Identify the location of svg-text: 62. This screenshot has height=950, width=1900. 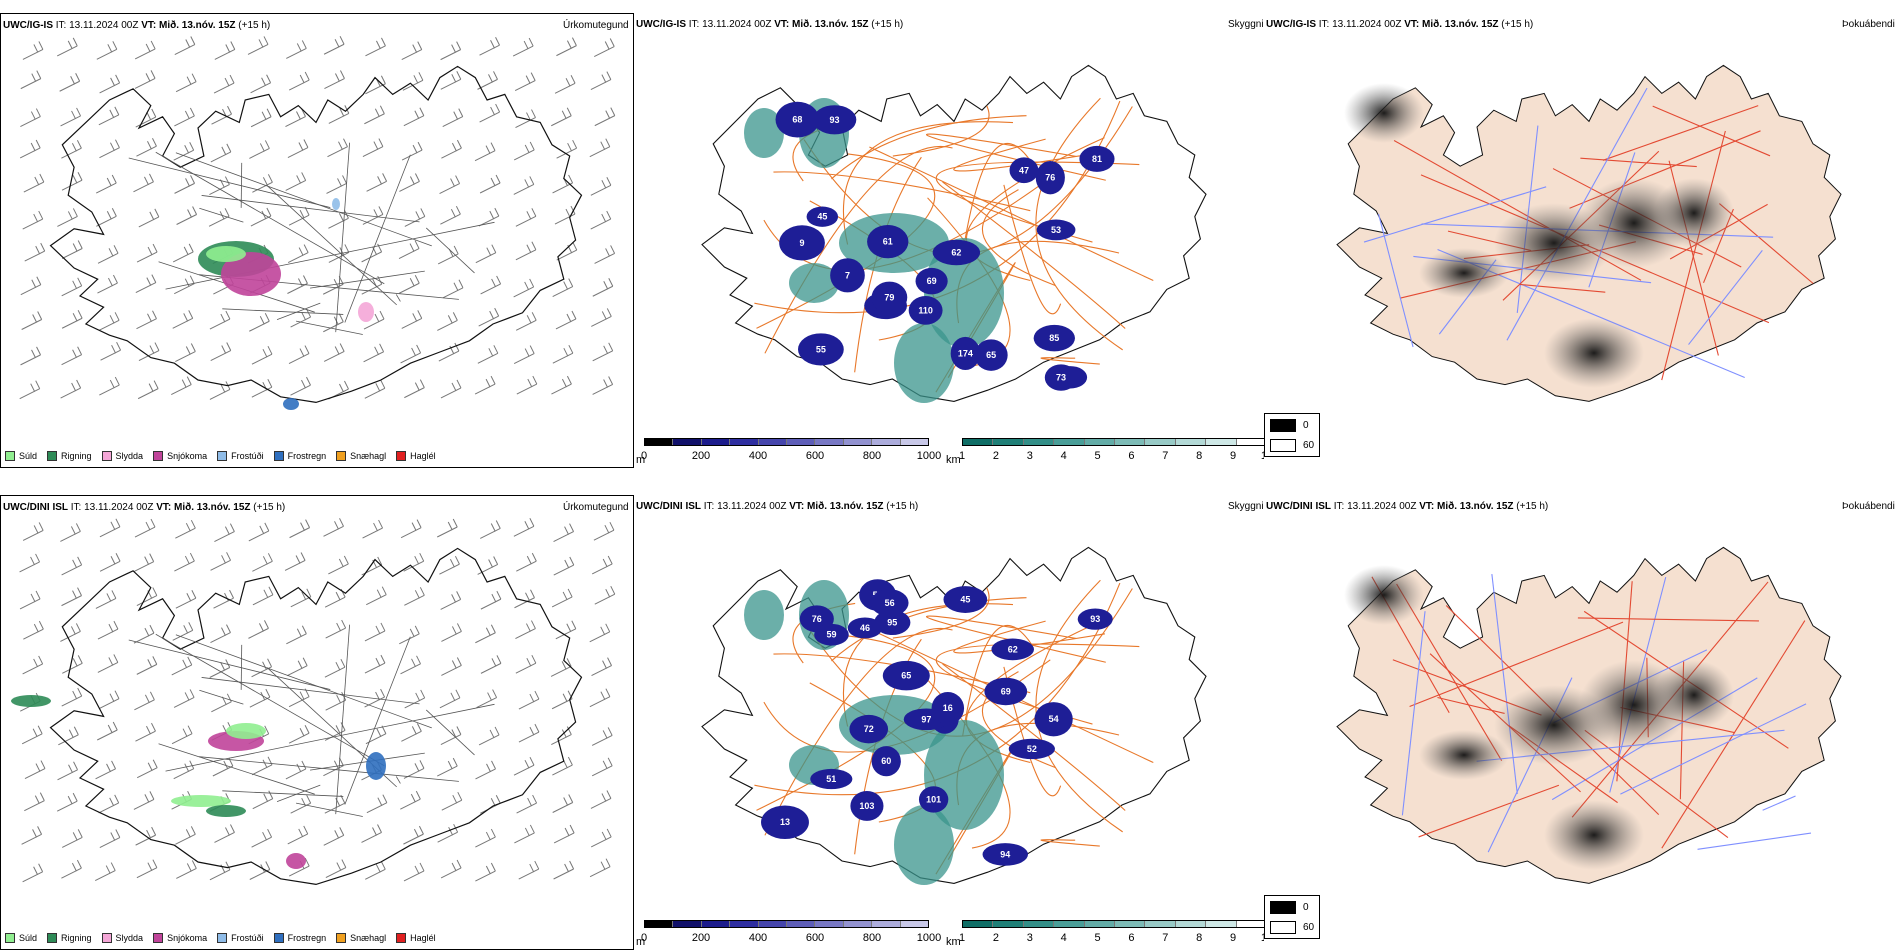
(1013, 649).